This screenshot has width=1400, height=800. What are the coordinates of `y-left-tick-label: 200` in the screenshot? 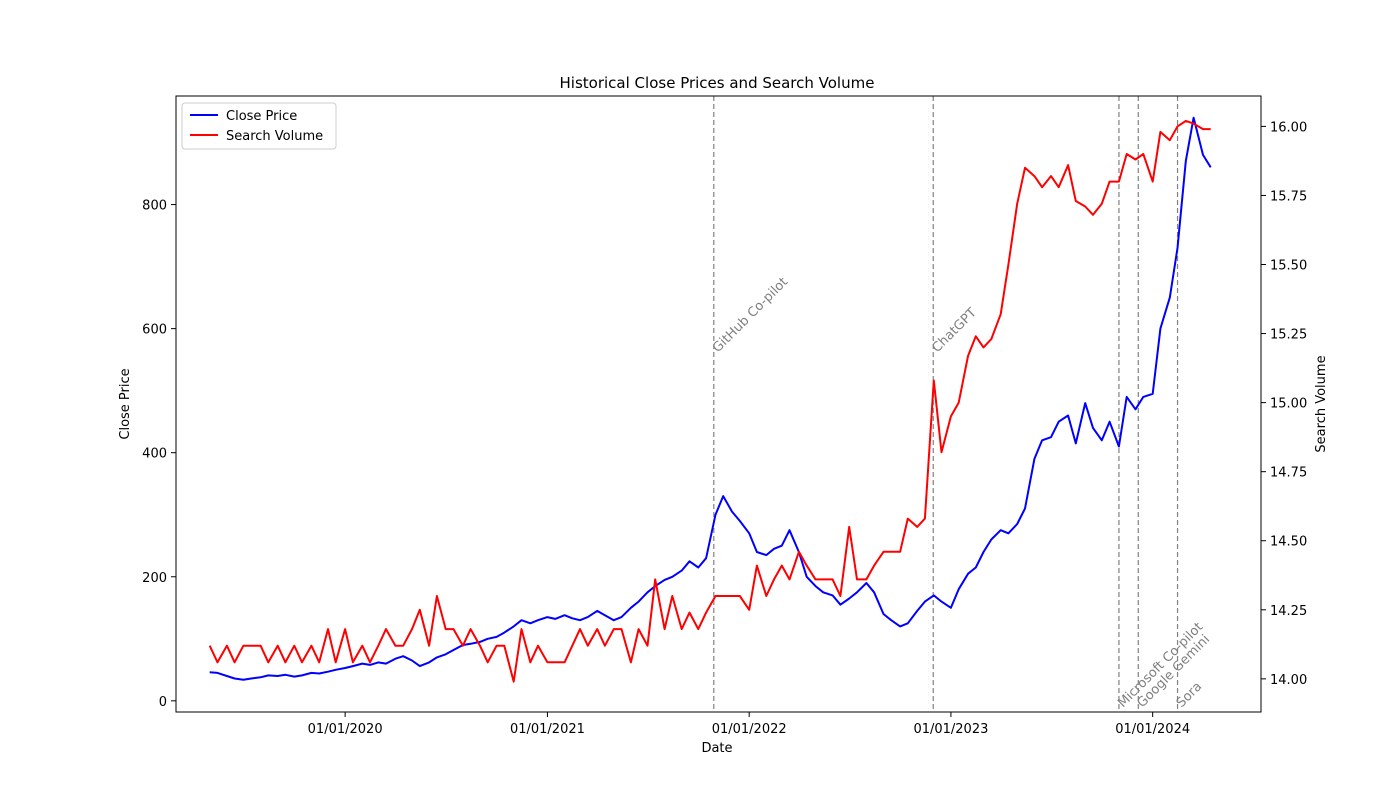 It's located at (154, 578).